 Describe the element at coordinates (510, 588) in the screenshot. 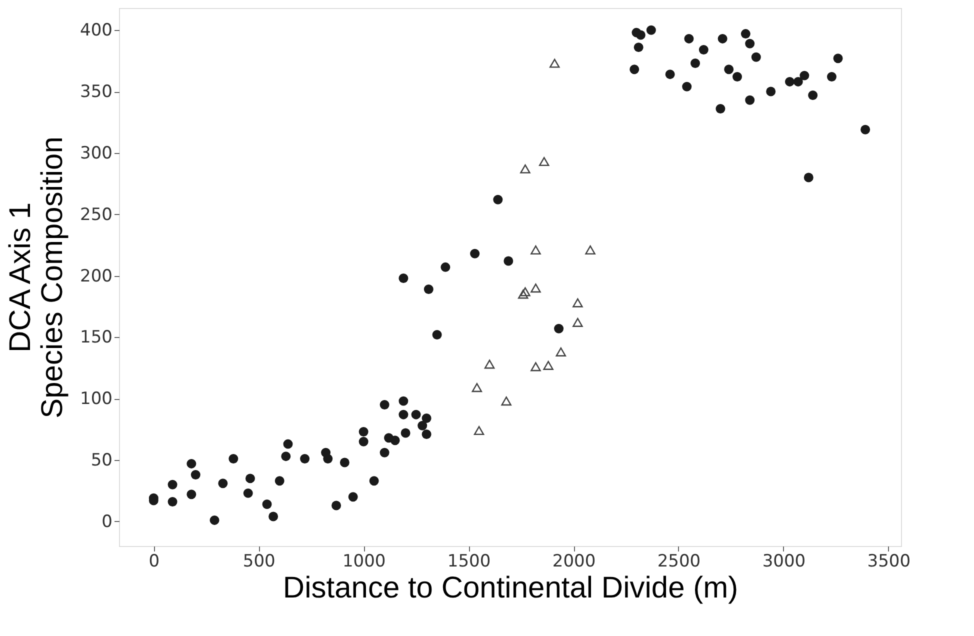

I see `x-axis-title: Distance to Continental Divide (m)` at that location.